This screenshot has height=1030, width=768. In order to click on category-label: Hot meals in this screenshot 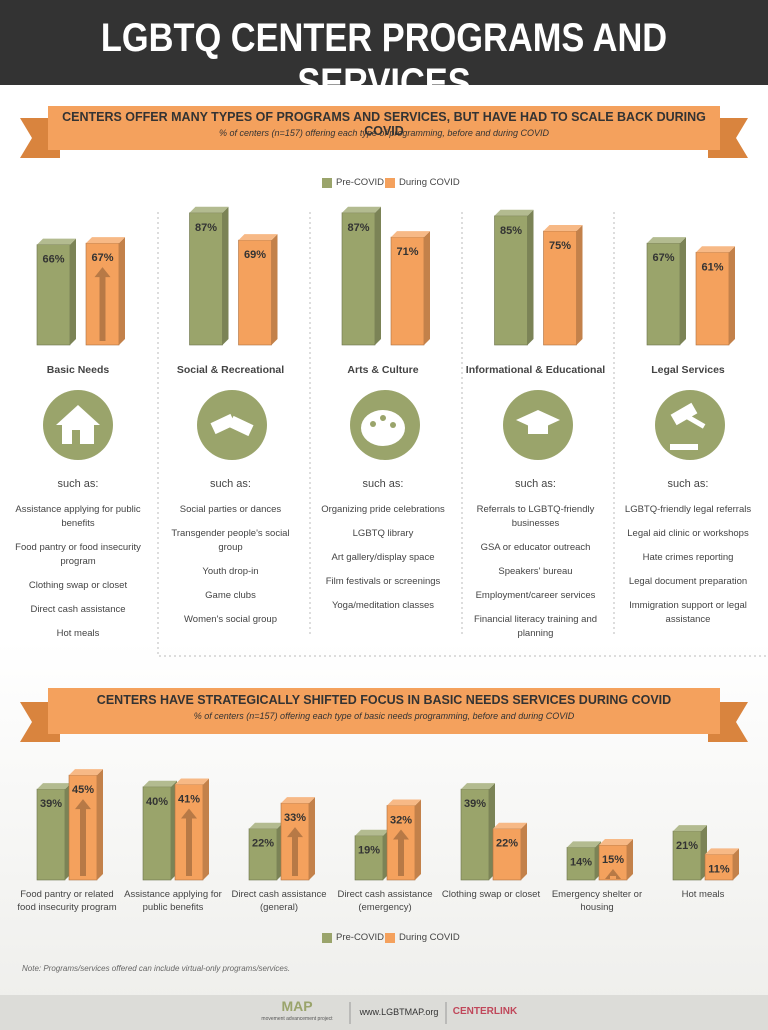, I will do `click(703, 894)`.